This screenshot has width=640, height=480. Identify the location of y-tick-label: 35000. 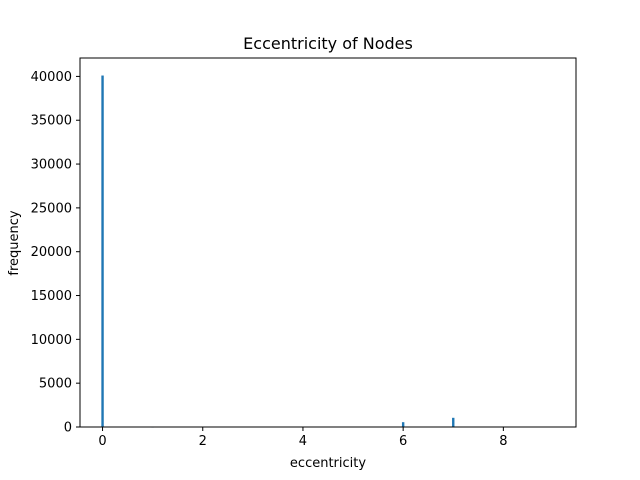
(51, 121).